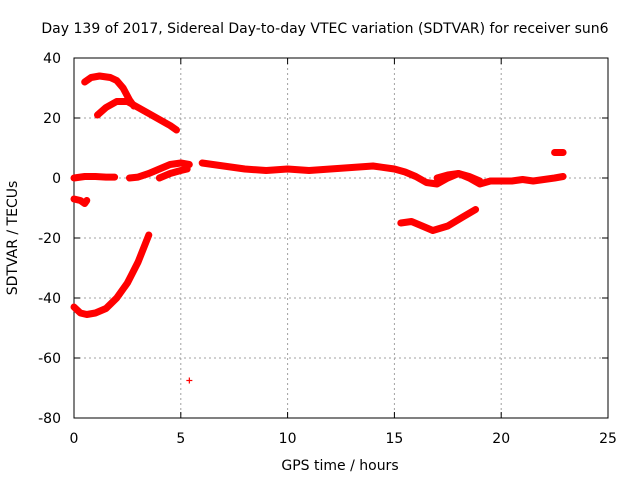  Describe the element at coordinates (52, 119) in the screenshot. I see `y-tick-label: 20` at that location.